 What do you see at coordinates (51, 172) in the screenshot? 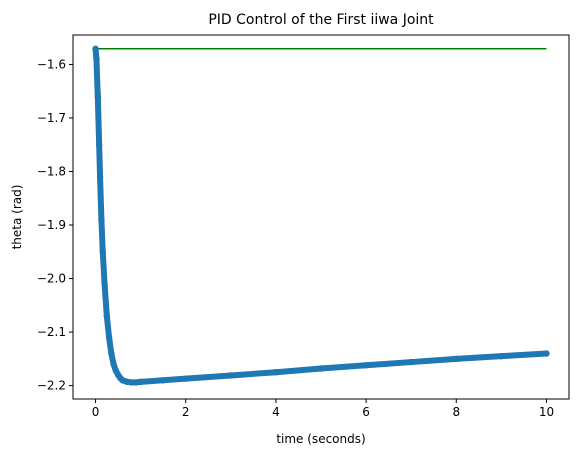
I see `y-tick-label: −1.8` at bounding box center [51, 172].